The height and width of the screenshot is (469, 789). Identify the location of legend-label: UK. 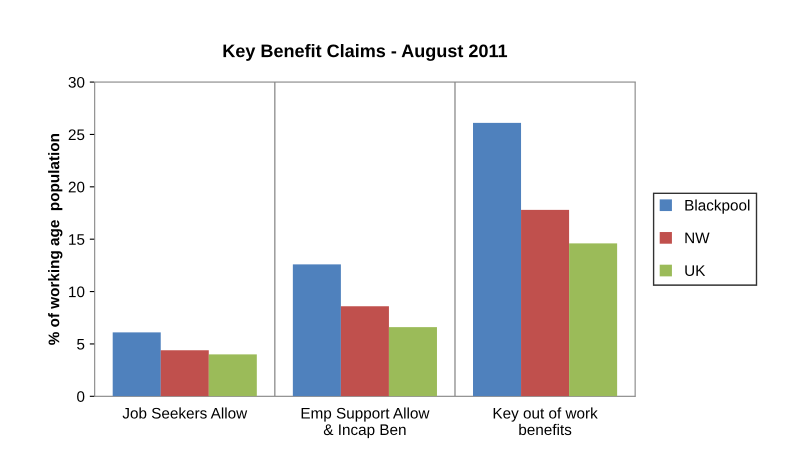
(695, 270).